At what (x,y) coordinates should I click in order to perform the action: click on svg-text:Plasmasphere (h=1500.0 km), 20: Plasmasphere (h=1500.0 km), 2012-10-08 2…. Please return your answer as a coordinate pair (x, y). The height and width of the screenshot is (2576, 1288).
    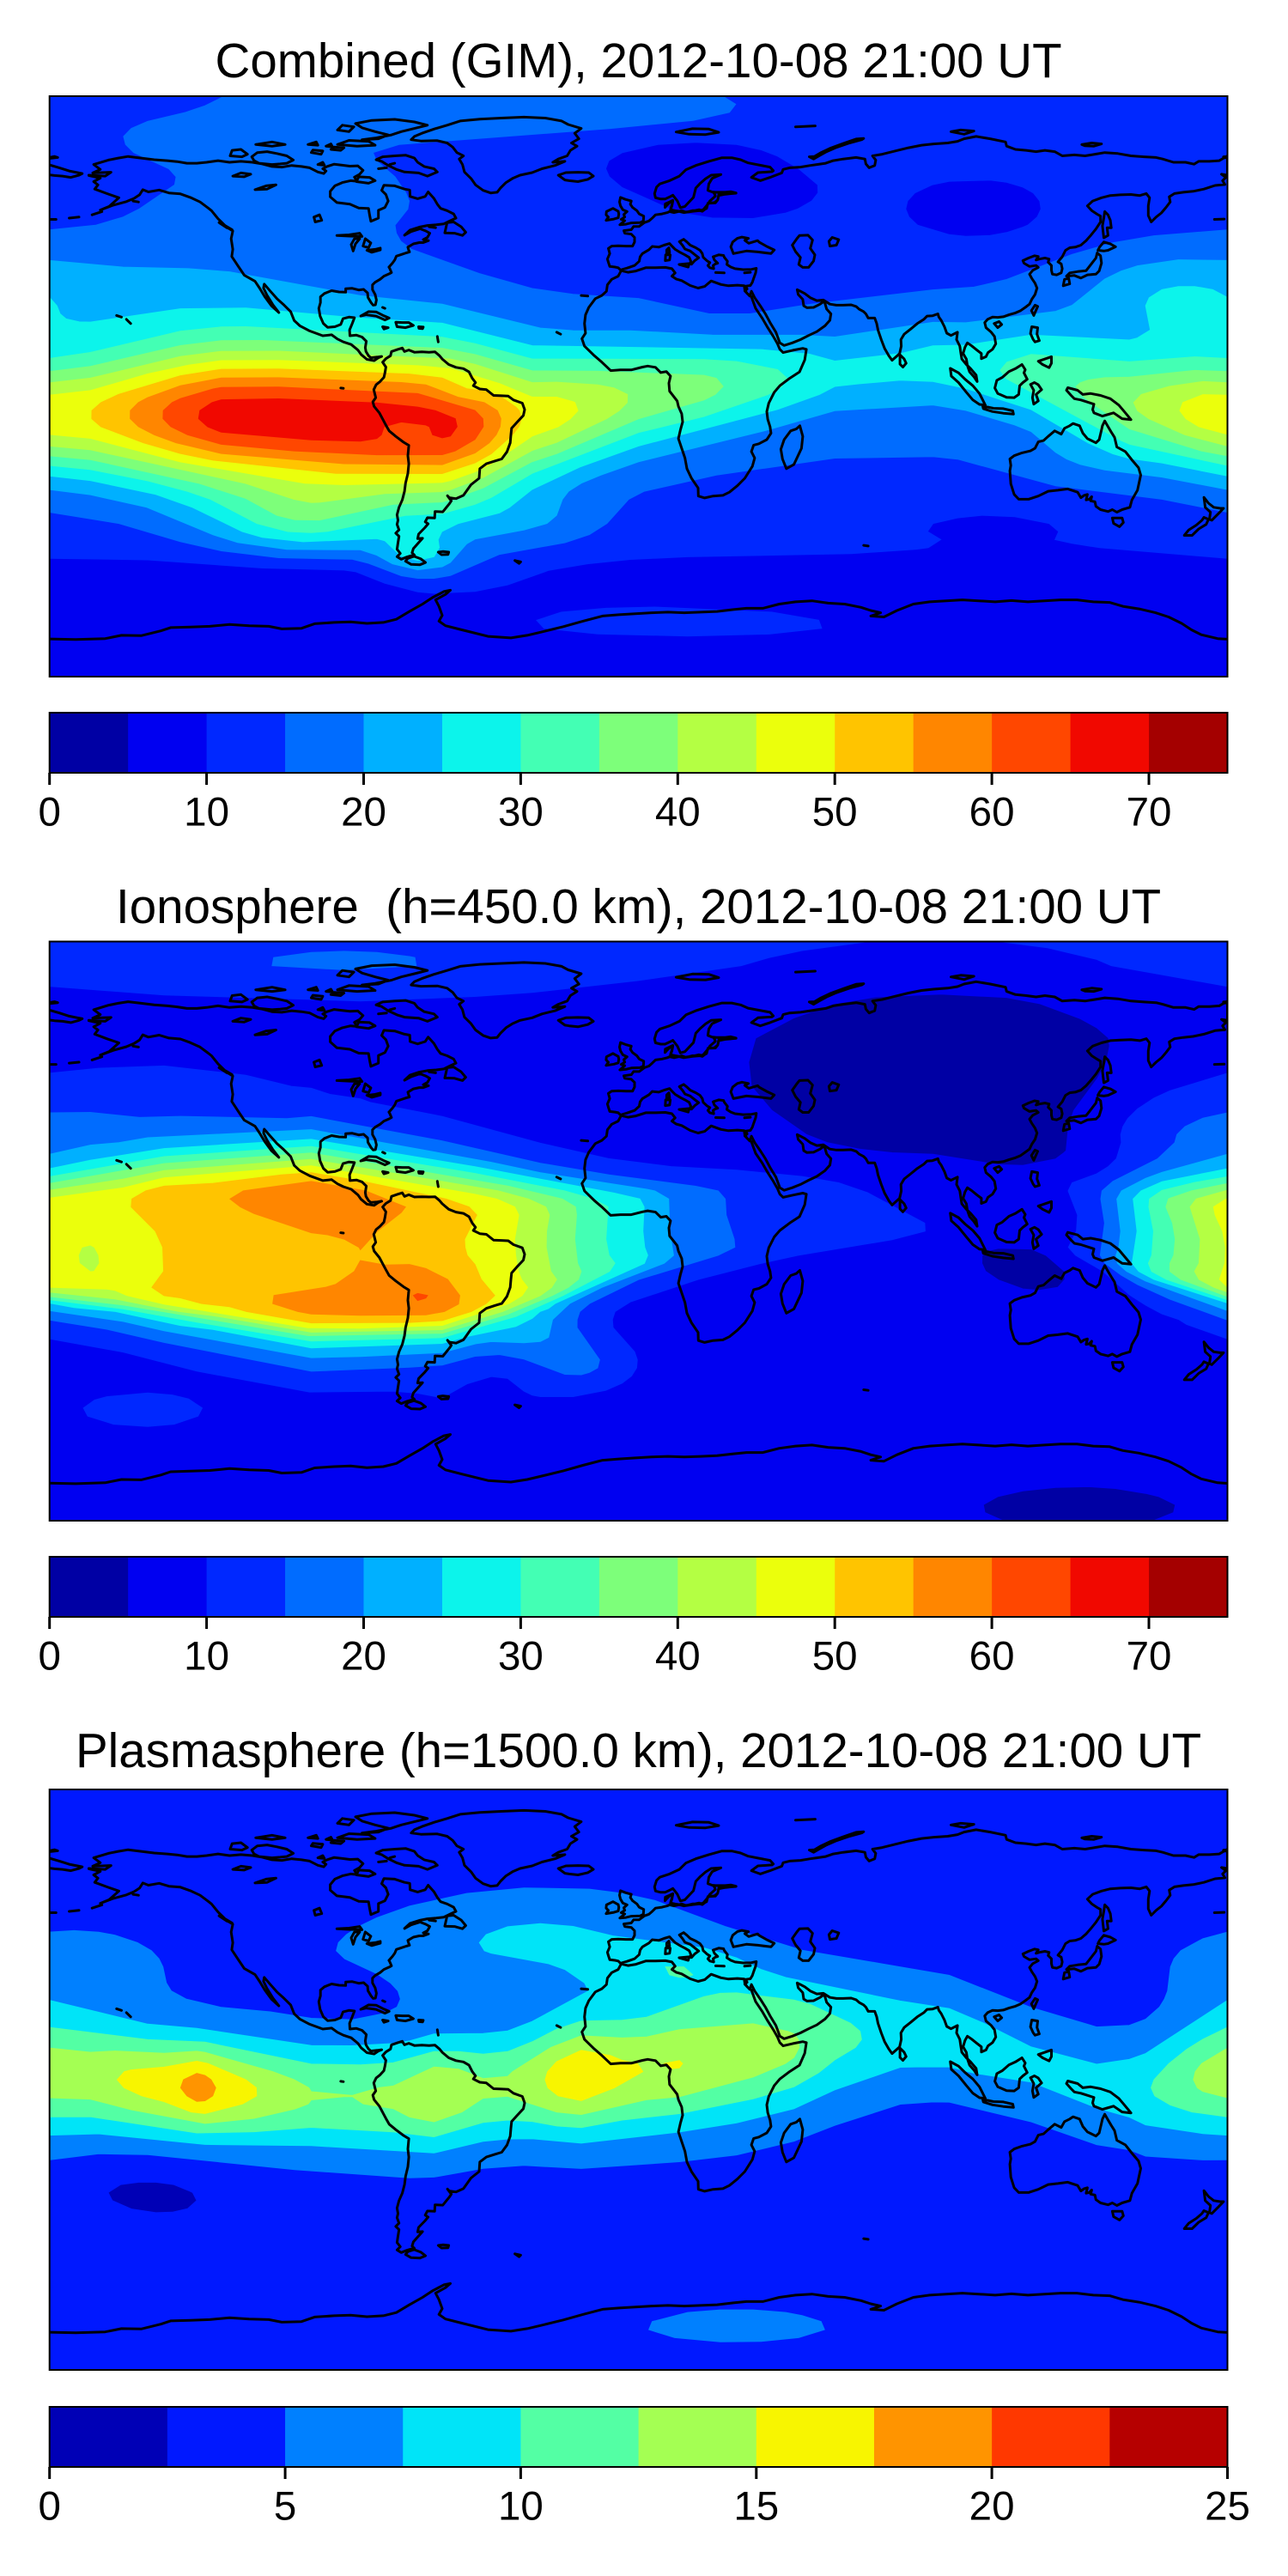
    Looking at the image, I should click on (638, 1750).